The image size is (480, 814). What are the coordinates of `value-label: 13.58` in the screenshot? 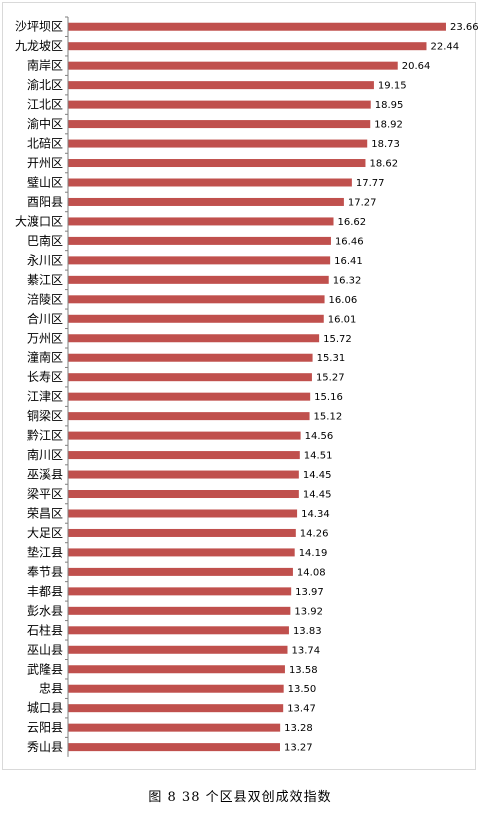 It's located at (303, 670).